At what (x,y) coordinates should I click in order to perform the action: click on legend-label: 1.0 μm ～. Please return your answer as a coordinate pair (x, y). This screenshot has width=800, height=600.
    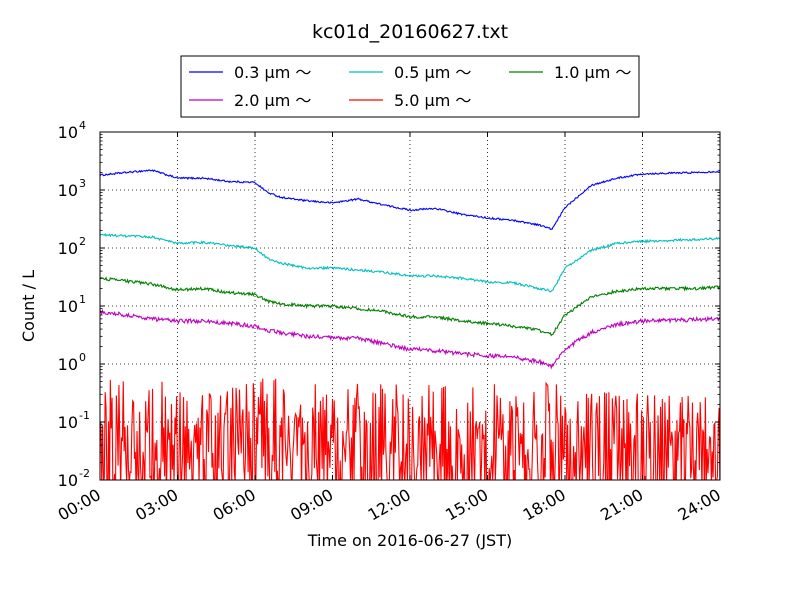
    Looking at the image, I should click on (592, 72).